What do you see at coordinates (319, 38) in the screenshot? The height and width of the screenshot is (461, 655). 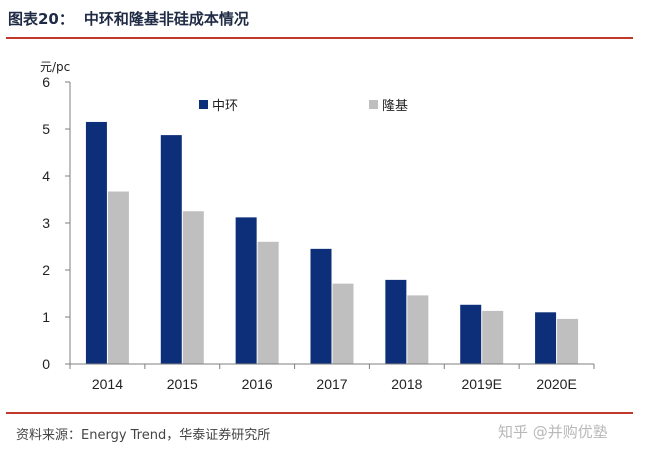 I see `title-rule` at bounding box center [319, 38].